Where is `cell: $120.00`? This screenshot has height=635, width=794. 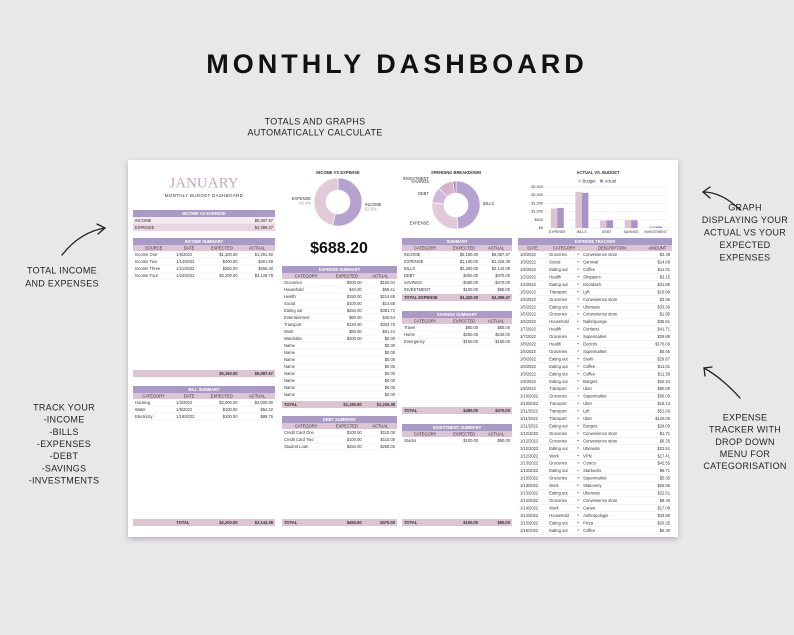 cell: $120.00 is located at coordinates (355, 324).